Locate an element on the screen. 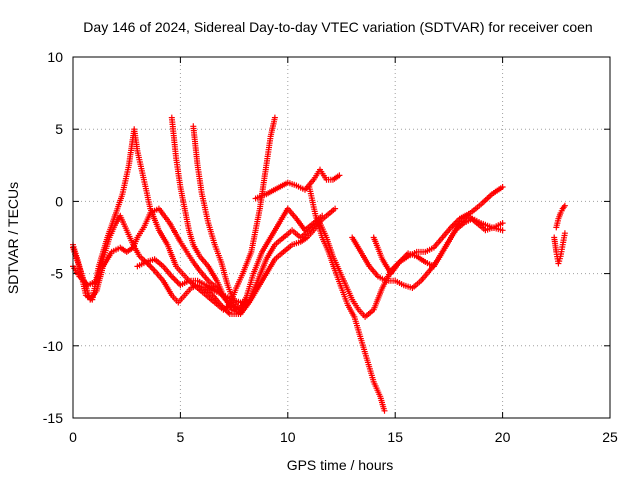  y-tick-label: -15 is located at coordinates (53, 418).